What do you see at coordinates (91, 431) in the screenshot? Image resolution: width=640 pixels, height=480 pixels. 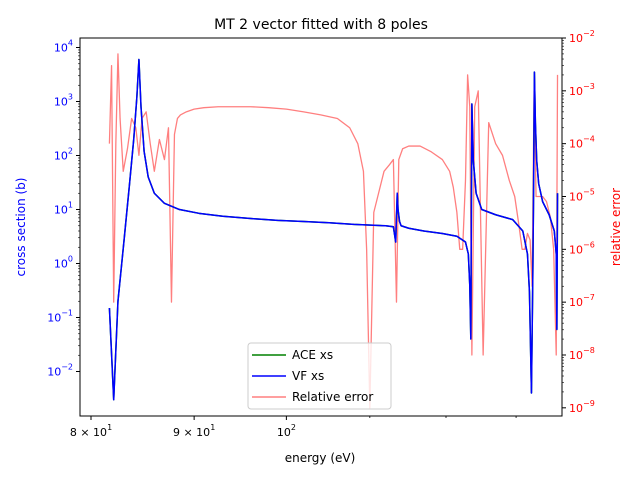 I see `x-tick-label: 8 × 10¹` at bounding box center [91, 431].